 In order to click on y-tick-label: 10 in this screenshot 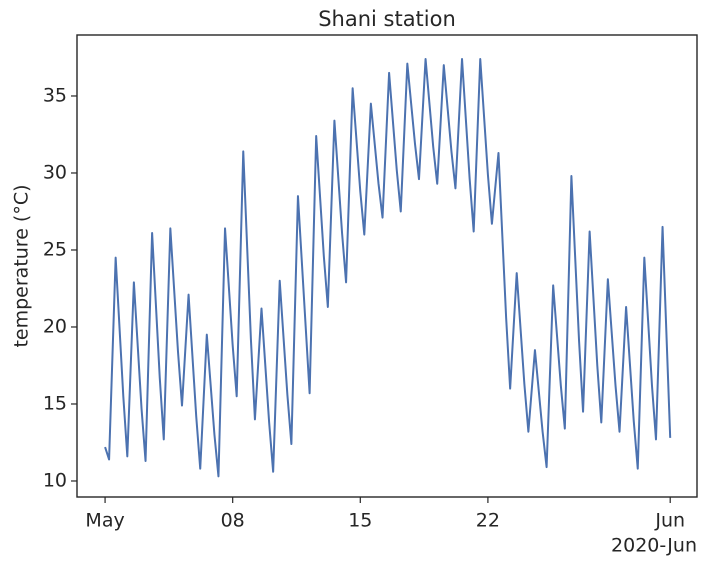, I will do `click(55, 480)`.